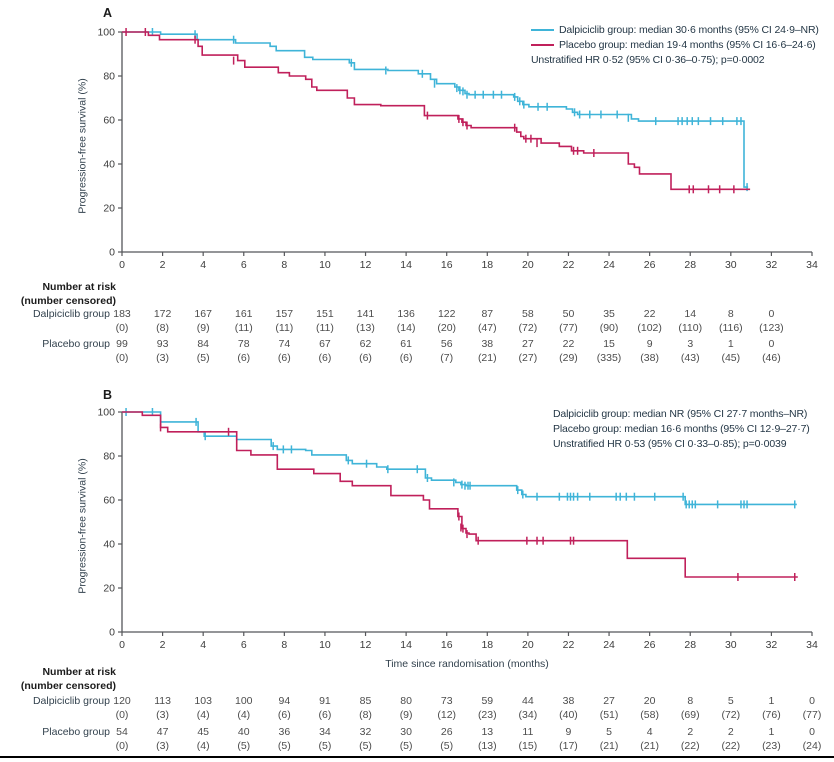 The width and height of the screenshot is (834, 762). Describe the element at coordinates (528, 732) in the screenshot. I see `risk-count: 11` at that location.